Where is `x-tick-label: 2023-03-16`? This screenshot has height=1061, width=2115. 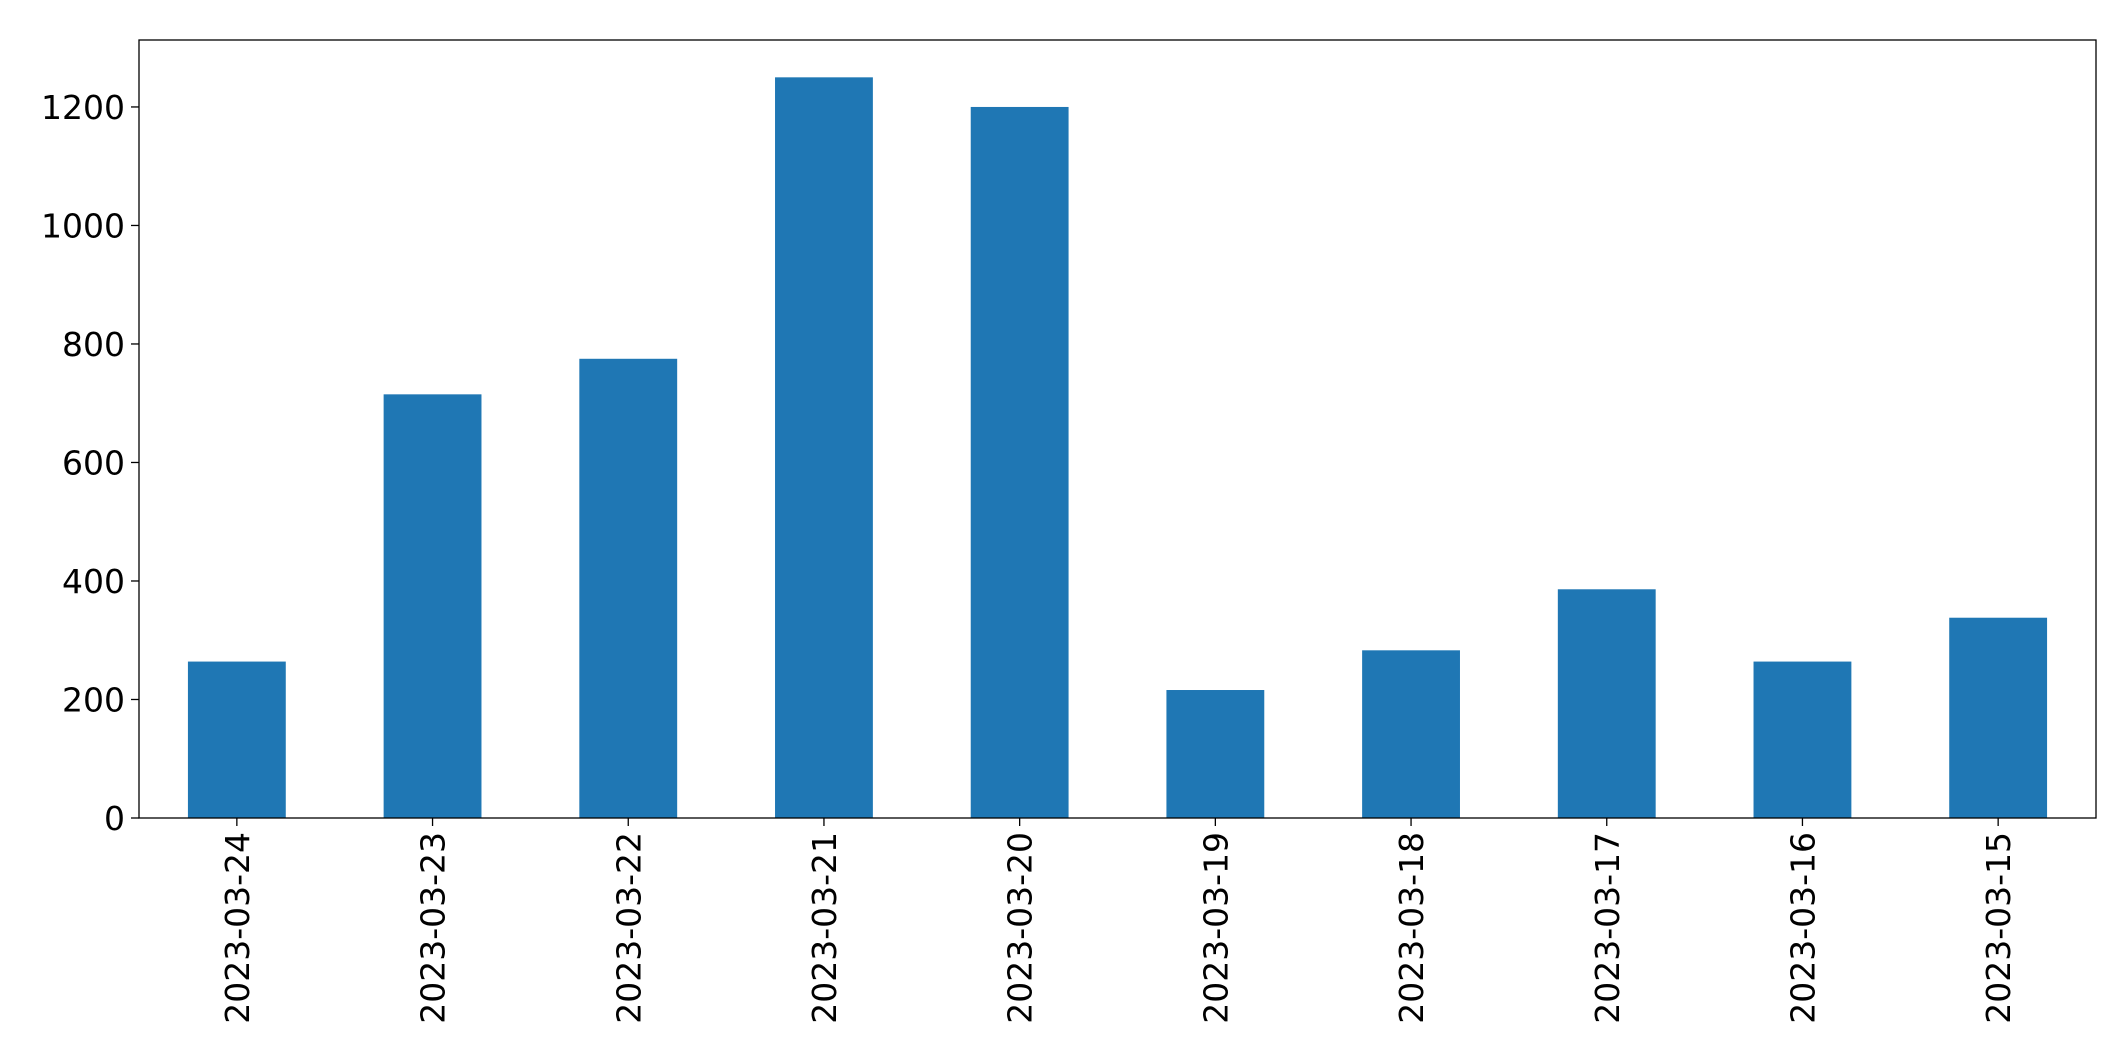 x-tick-label: 2023-03-16 is located at coordinates (1802, 928).